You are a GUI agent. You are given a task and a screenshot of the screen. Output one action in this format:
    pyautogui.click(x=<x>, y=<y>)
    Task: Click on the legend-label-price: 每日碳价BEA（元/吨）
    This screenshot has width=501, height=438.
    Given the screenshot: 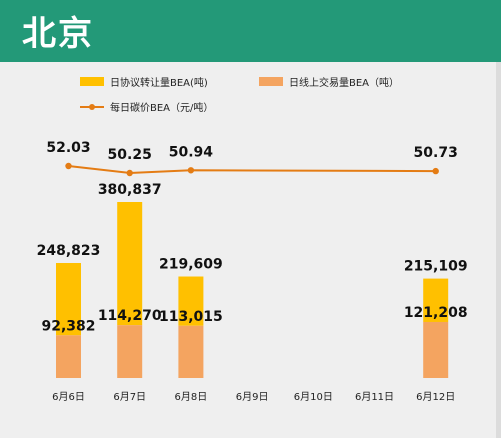 What is the action you would take?
    pyautogui.click(x=161, y=107)
    